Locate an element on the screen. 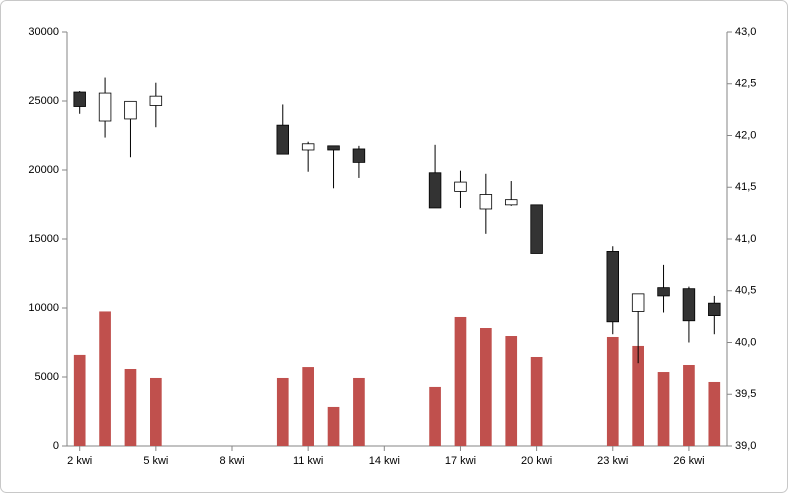  x-tick-label: 17 kwi is located at coordinates (460, 461).